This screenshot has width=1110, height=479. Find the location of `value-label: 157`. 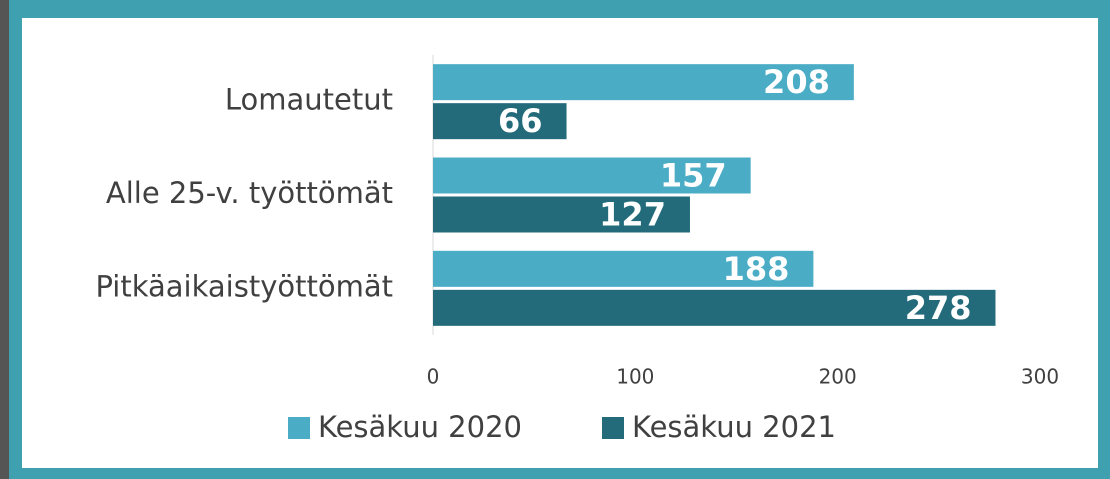

value-label: 157 is located at coordinates (693, 176).